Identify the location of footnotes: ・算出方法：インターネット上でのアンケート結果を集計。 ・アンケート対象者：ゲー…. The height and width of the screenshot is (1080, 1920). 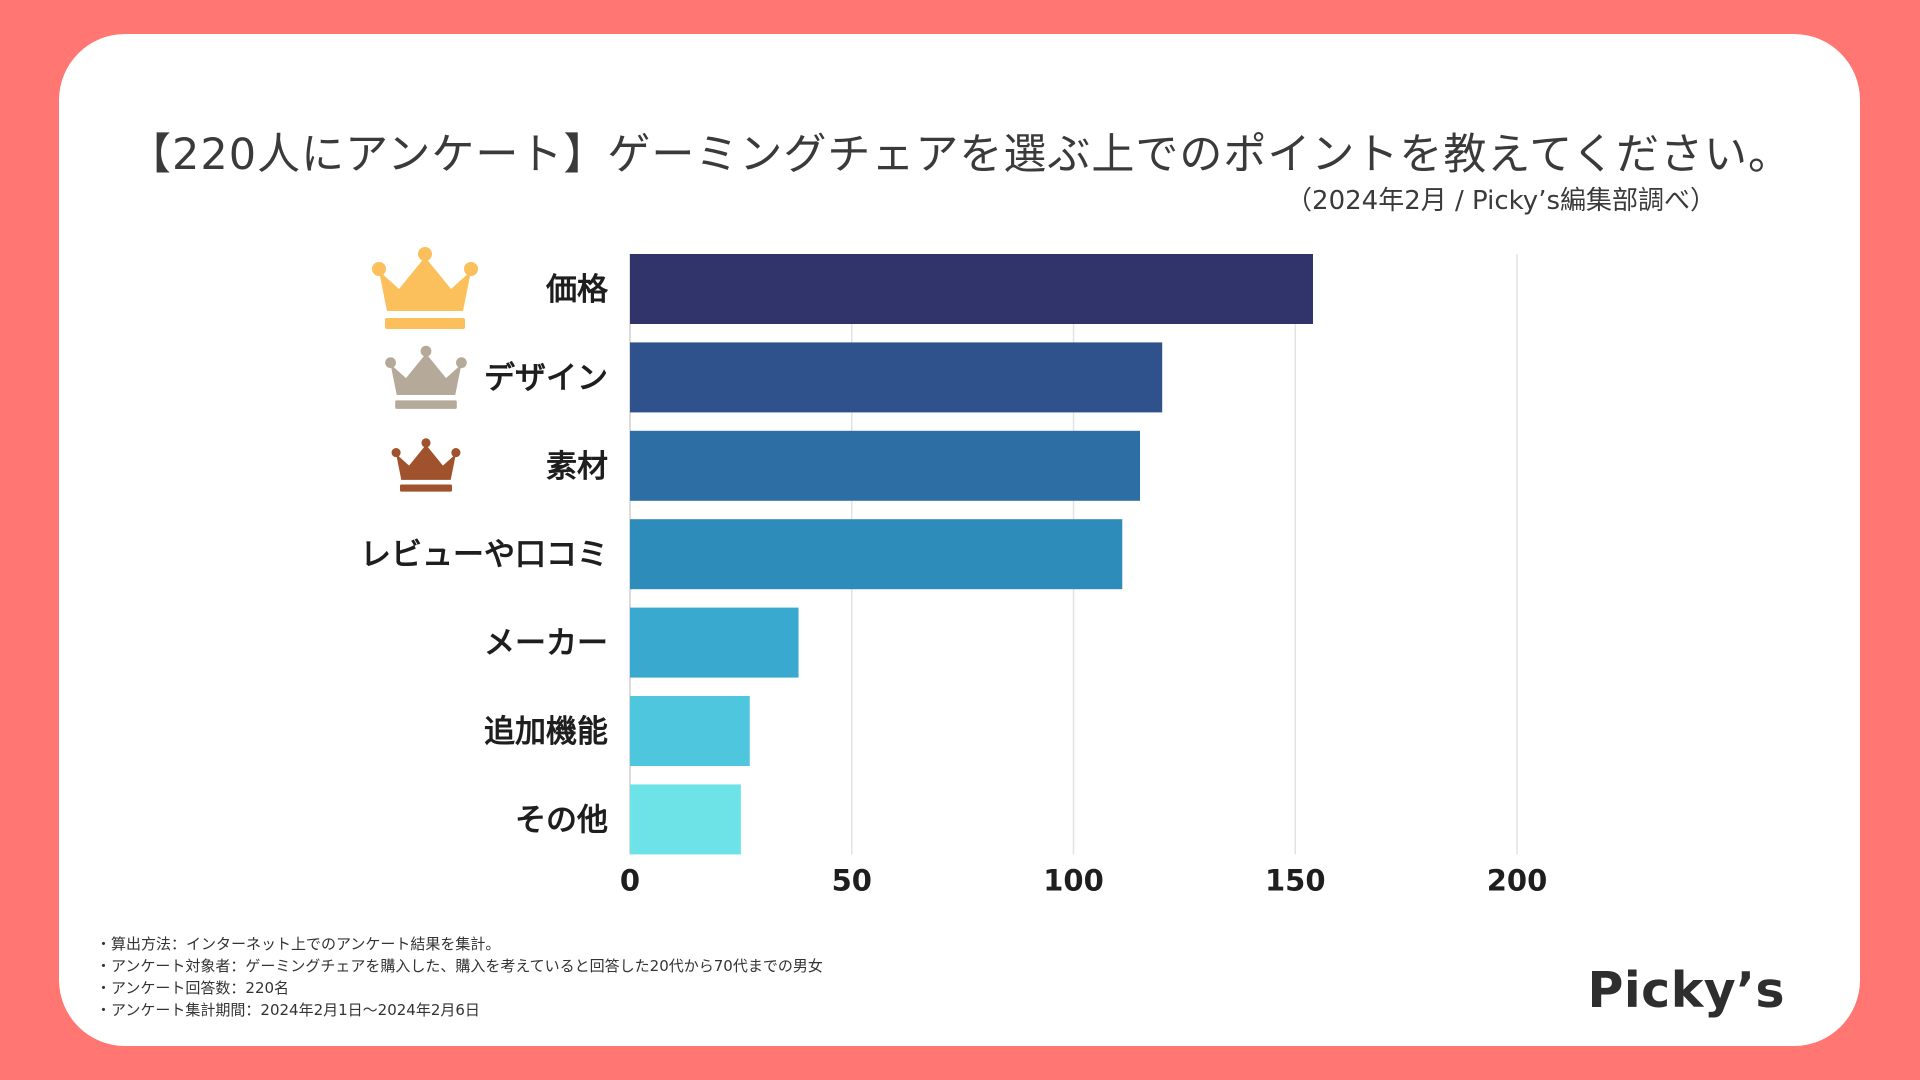
(459, 977).